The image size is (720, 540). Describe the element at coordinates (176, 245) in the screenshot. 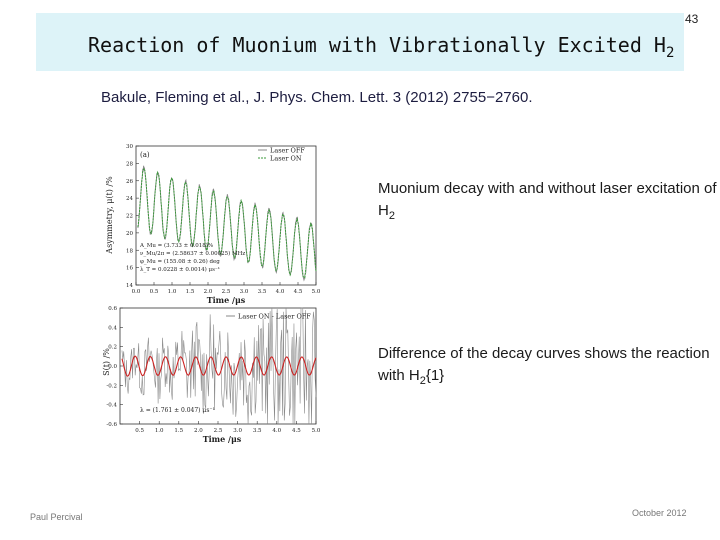

I see `panel-a-annotation-1: A_Mu = (3.733 ± 0.018)%` at that location.